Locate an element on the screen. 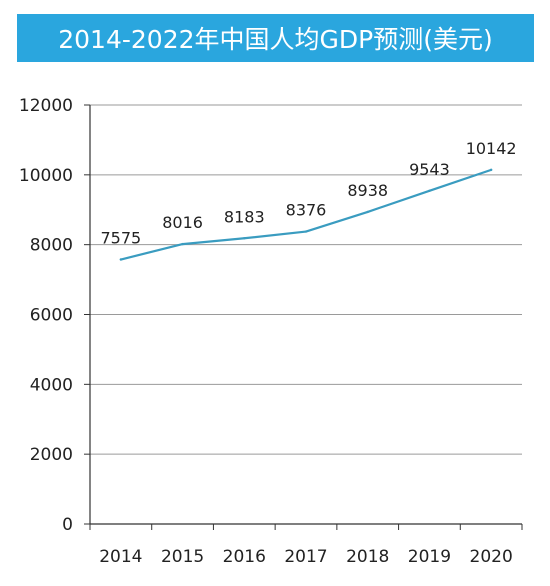 Image resolution: width=550 pixels, height=586 pixels. data-label: 7575 is located at coordinates (120, 238).